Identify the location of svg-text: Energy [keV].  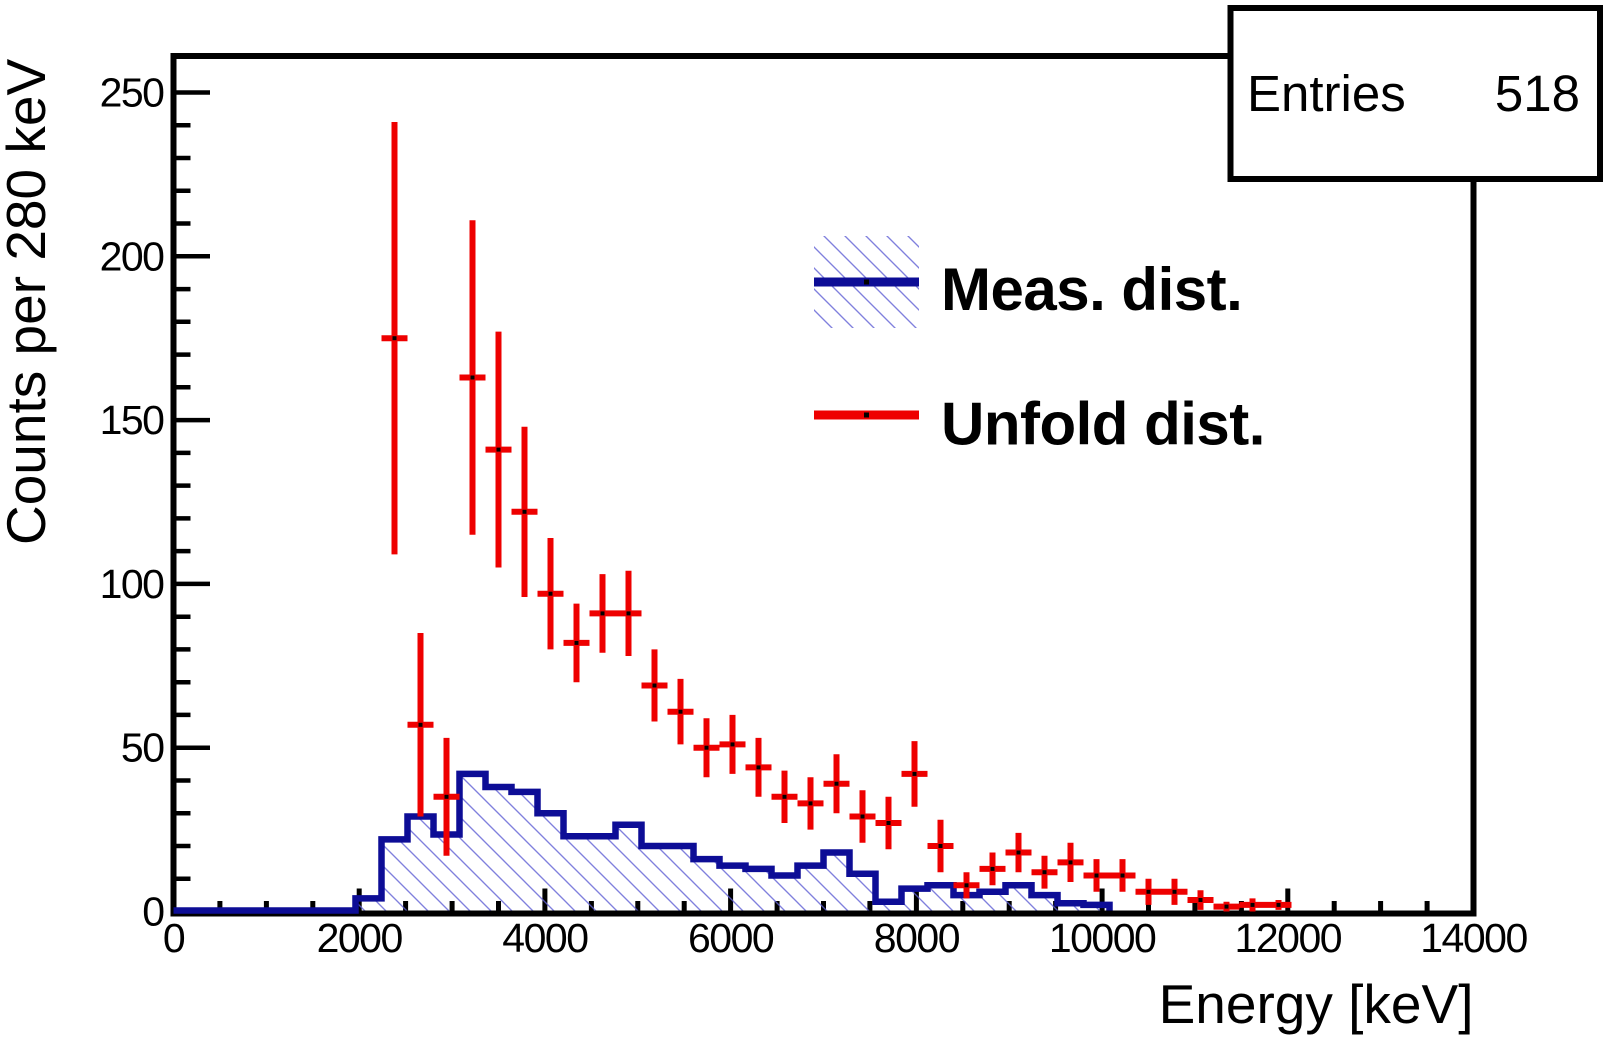
(1316, 1004).